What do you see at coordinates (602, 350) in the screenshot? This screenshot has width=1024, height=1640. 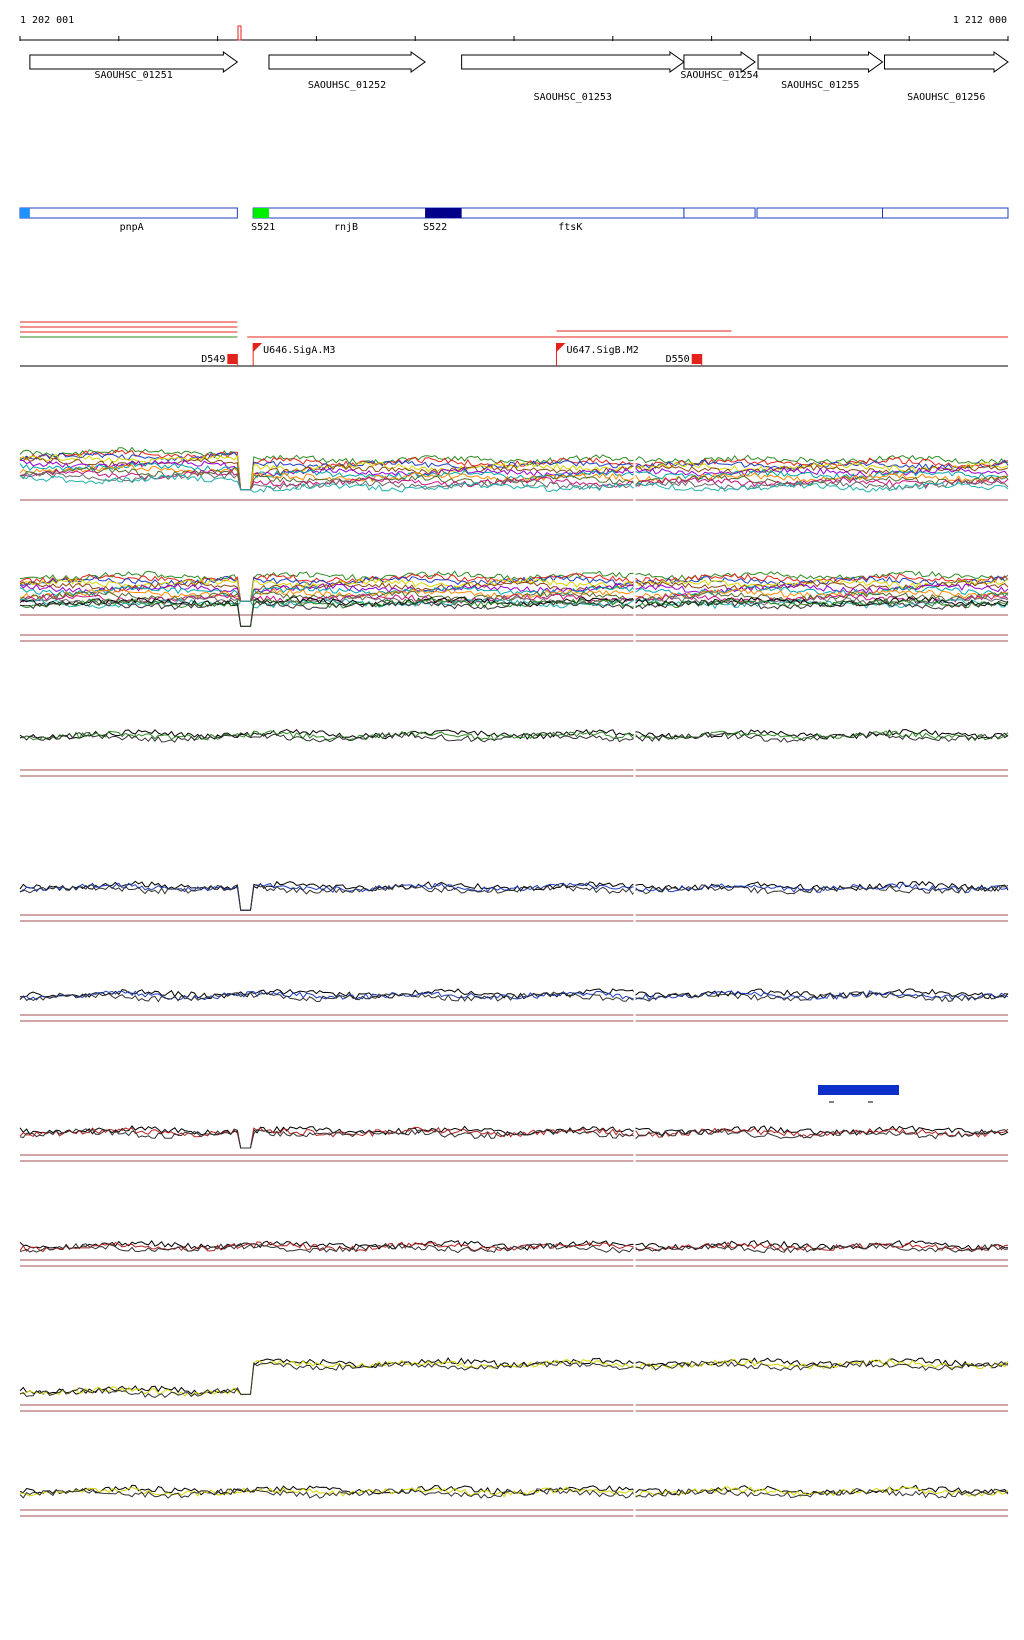 I see `promoter-label: U647.SigB.M2` at bounding box center [602, 350].